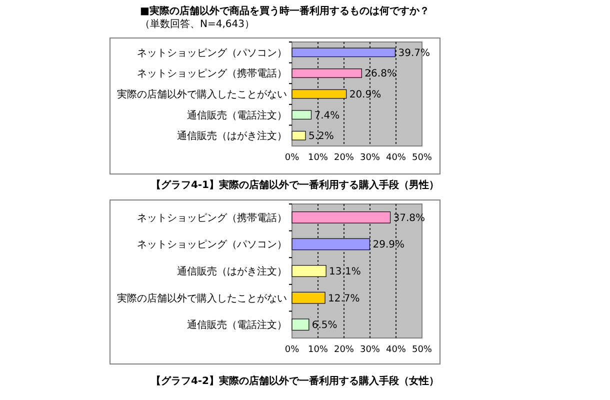 The width and height of the screenshot is (610, 400). I want to click on data-label: 29.9%, so click(388, 245).